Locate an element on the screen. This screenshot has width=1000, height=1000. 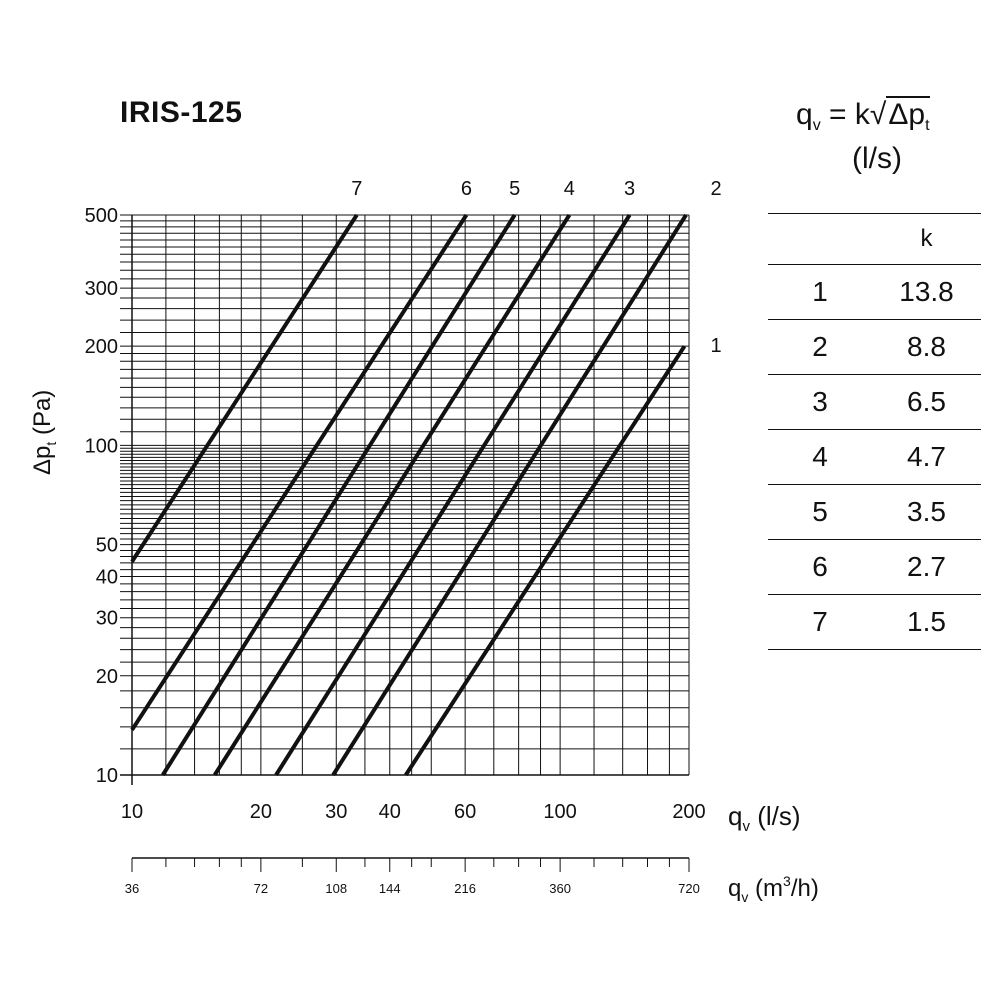
curve-number: 6 is located at coordinates (820, 567).